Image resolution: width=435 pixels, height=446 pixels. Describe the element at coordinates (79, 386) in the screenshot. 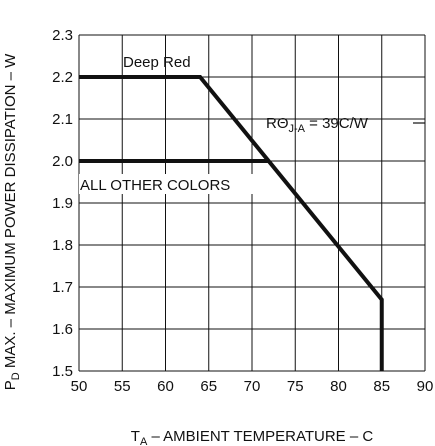

I see `x-tick-label-0: 50` at that location.